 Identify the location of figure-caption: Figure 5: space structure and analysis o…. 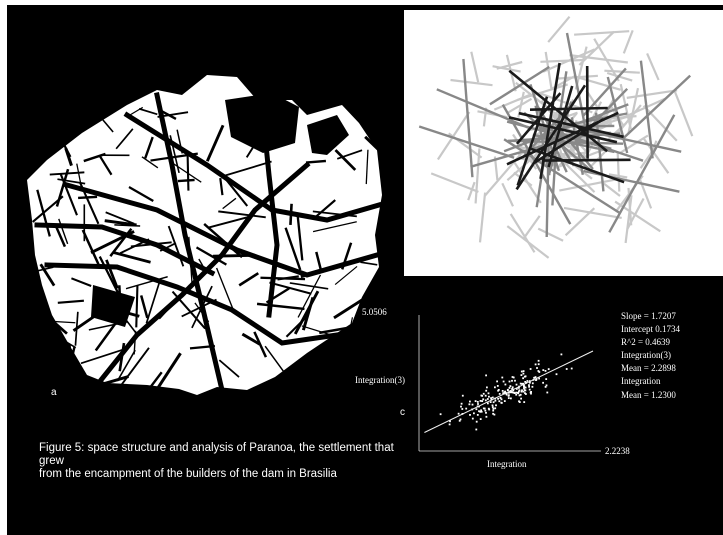
(219, 461).